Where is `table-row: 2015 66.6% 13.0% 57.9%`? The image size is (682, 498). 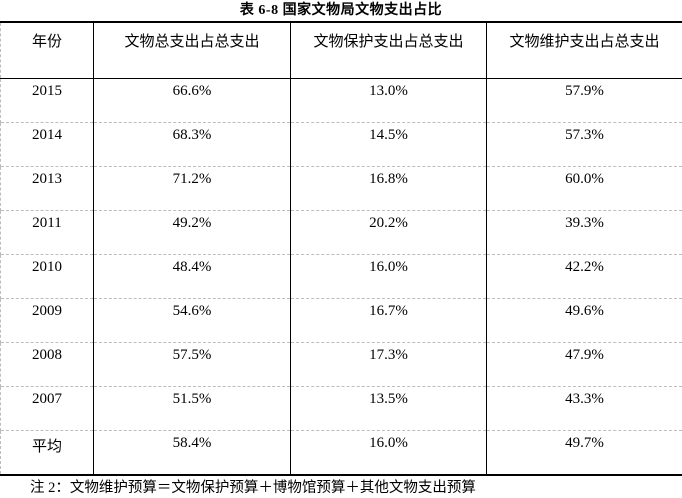
table-row: 2015 66.6% 13.0% 57.9% is located at coordinates (341, 101).